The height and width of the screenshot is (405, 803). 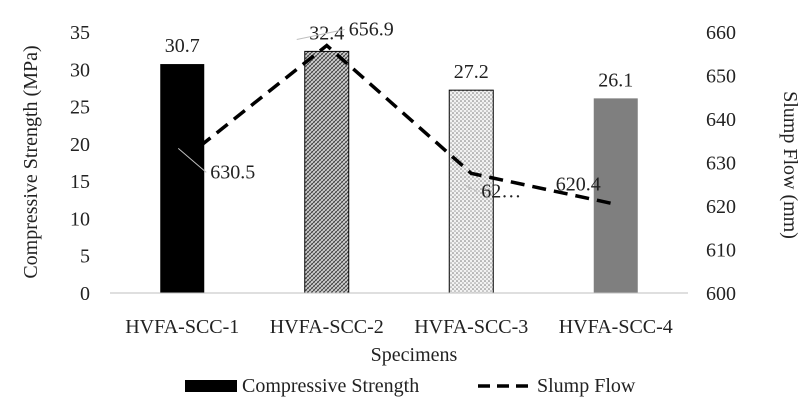 What do you see at coordinates (371, 29) in the screenshot?
I see `line-data-label: 656.9` at bounding box center [371, 29].